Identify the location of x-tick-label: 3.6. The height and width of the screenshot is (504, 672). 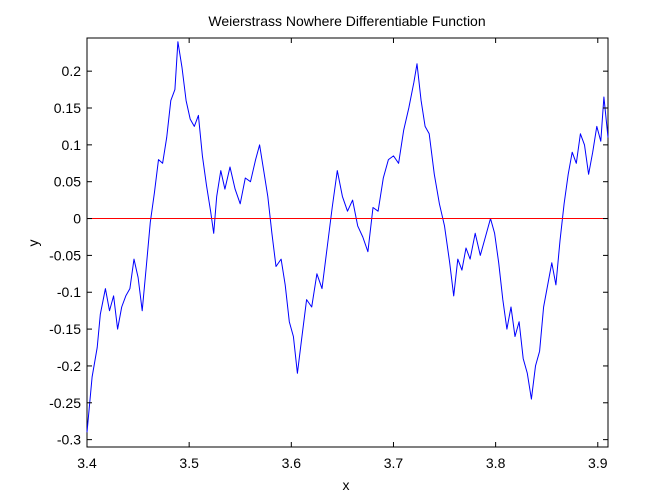
(292, 463).